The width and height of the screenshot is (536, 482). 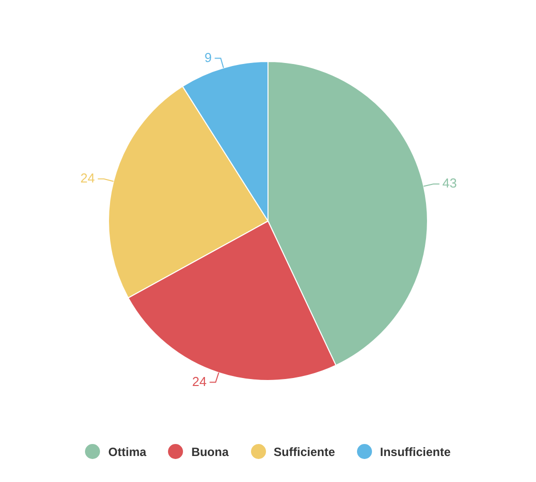 What do you see at coordinates (304, 451) in the screenshot?
I see `legend-label: Sufficiente` at bounding box center [304, 451].